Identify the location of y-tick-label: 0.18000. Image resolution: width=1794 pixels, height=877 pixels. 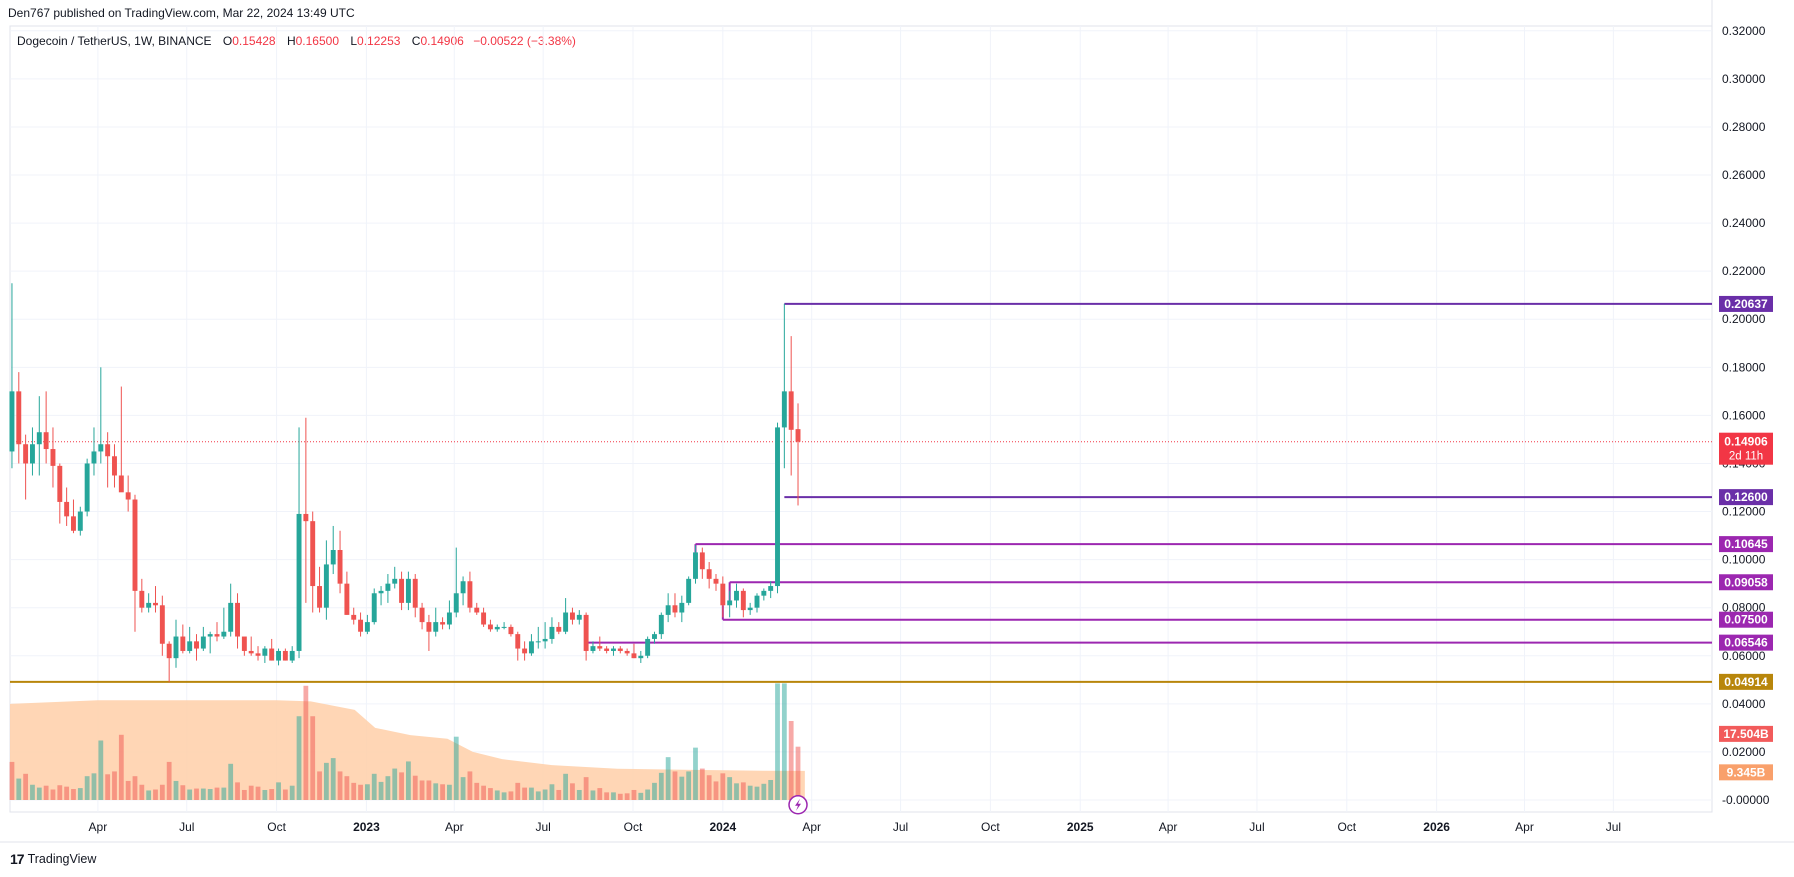
(1744, 367).